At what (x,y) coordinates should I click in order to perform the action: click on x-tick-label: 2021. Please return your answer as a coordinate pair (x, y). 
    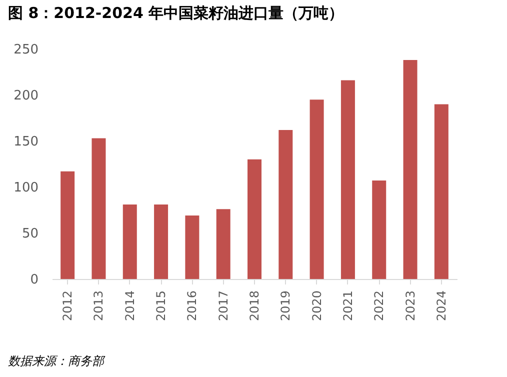
    Looking at the image, I should click on (347, 306).